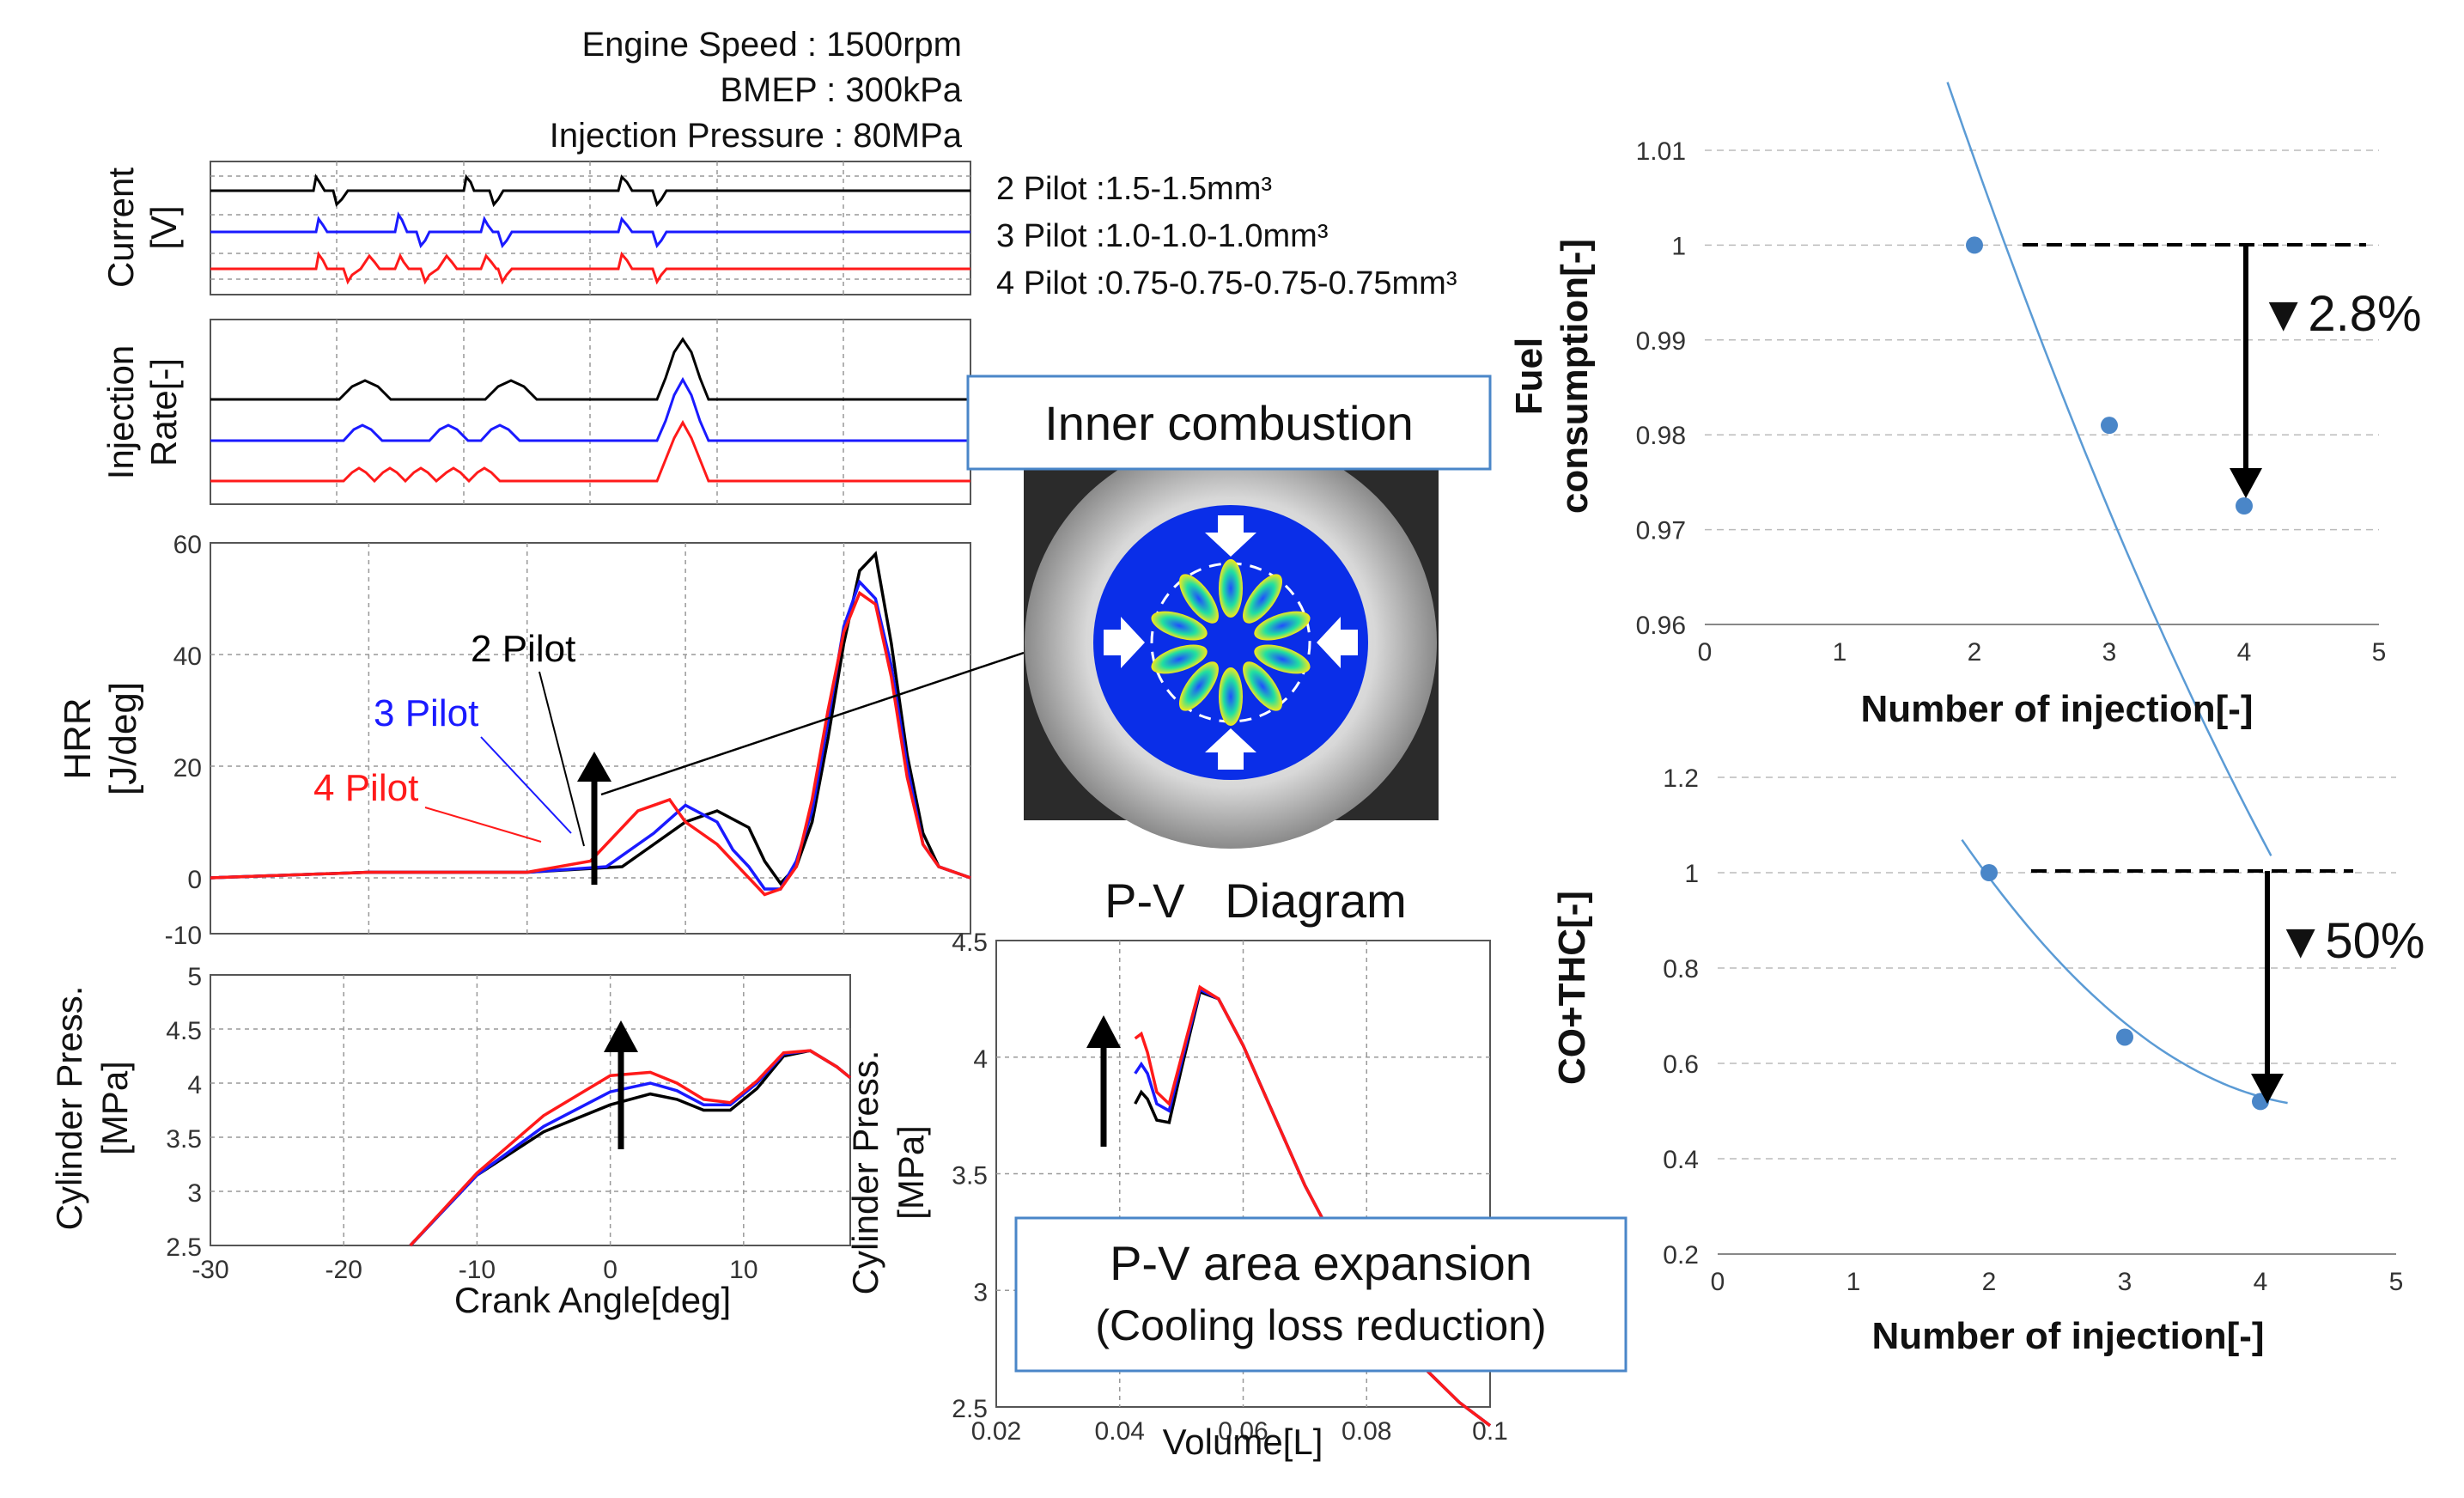 This screenshot has height=1498, width=2464. I want to click on cyl-ylabel-line2: [MPa], so click(114, 1108).